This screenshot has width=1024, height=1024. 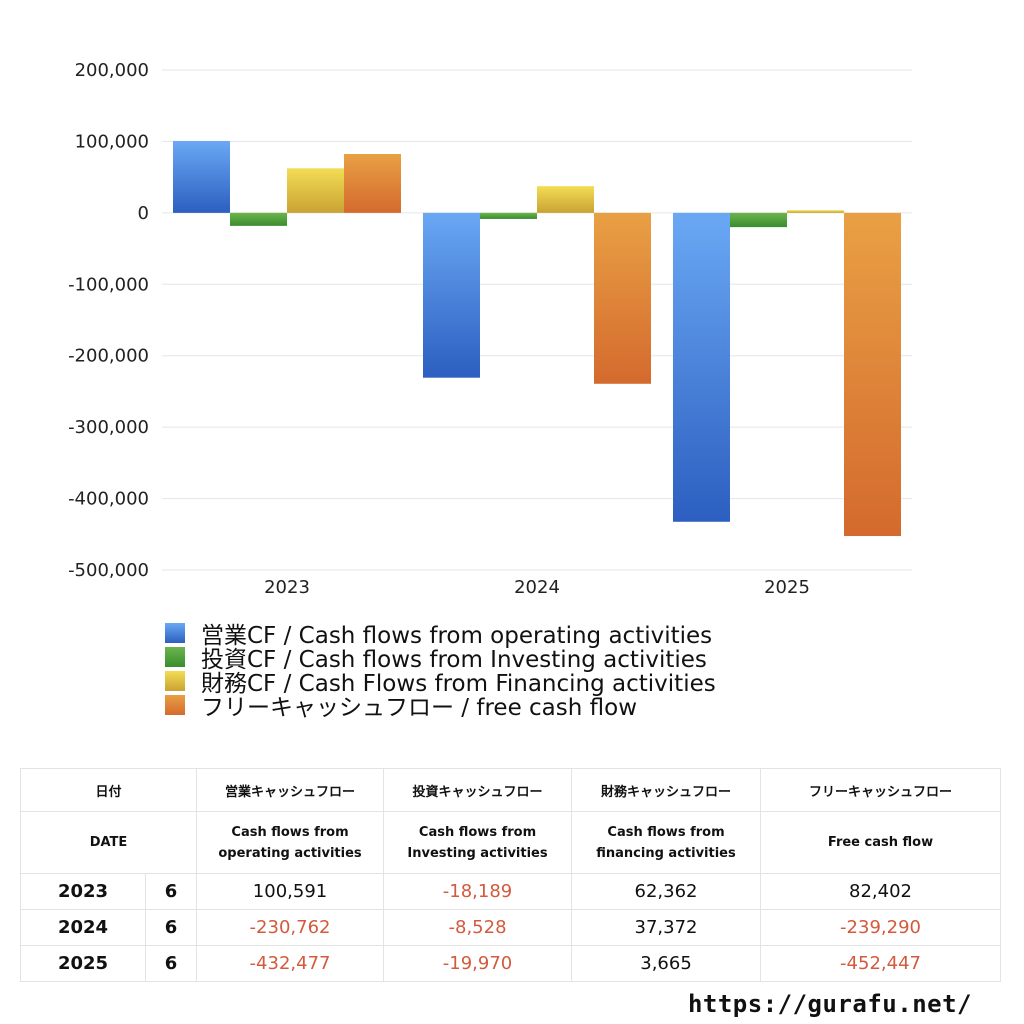 What do you see at coordinates (666, 891) in the screenshot?
I see `cell-financing: 62,362` at bounding box center [666, 891].